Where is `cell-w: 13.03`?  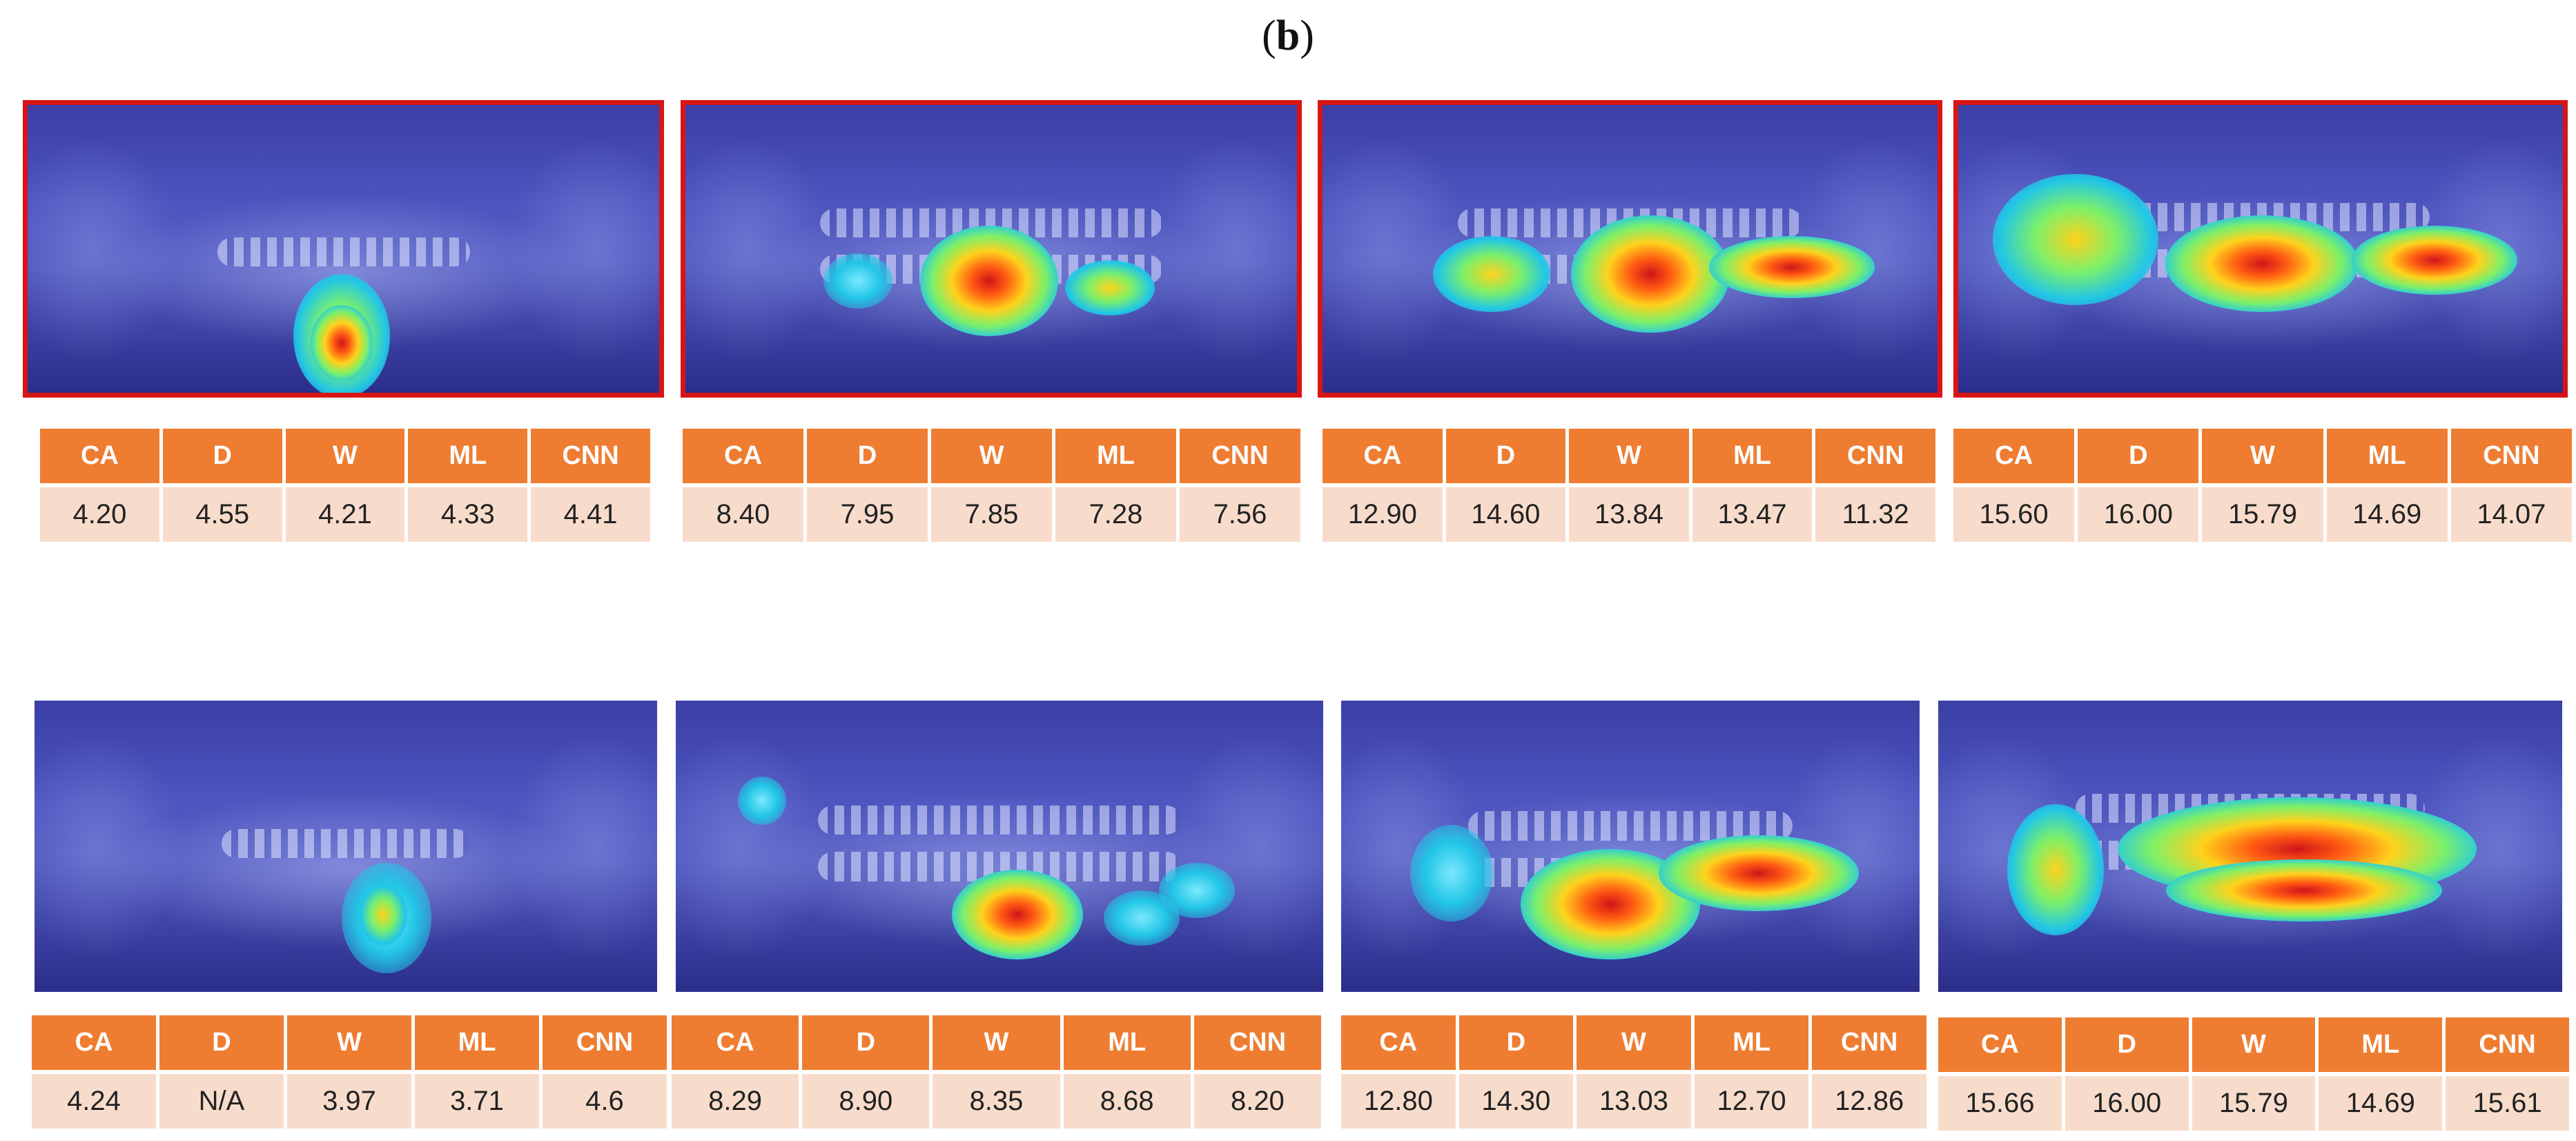 cell-w: 13.03 is located at coordinates (1634, 1101).